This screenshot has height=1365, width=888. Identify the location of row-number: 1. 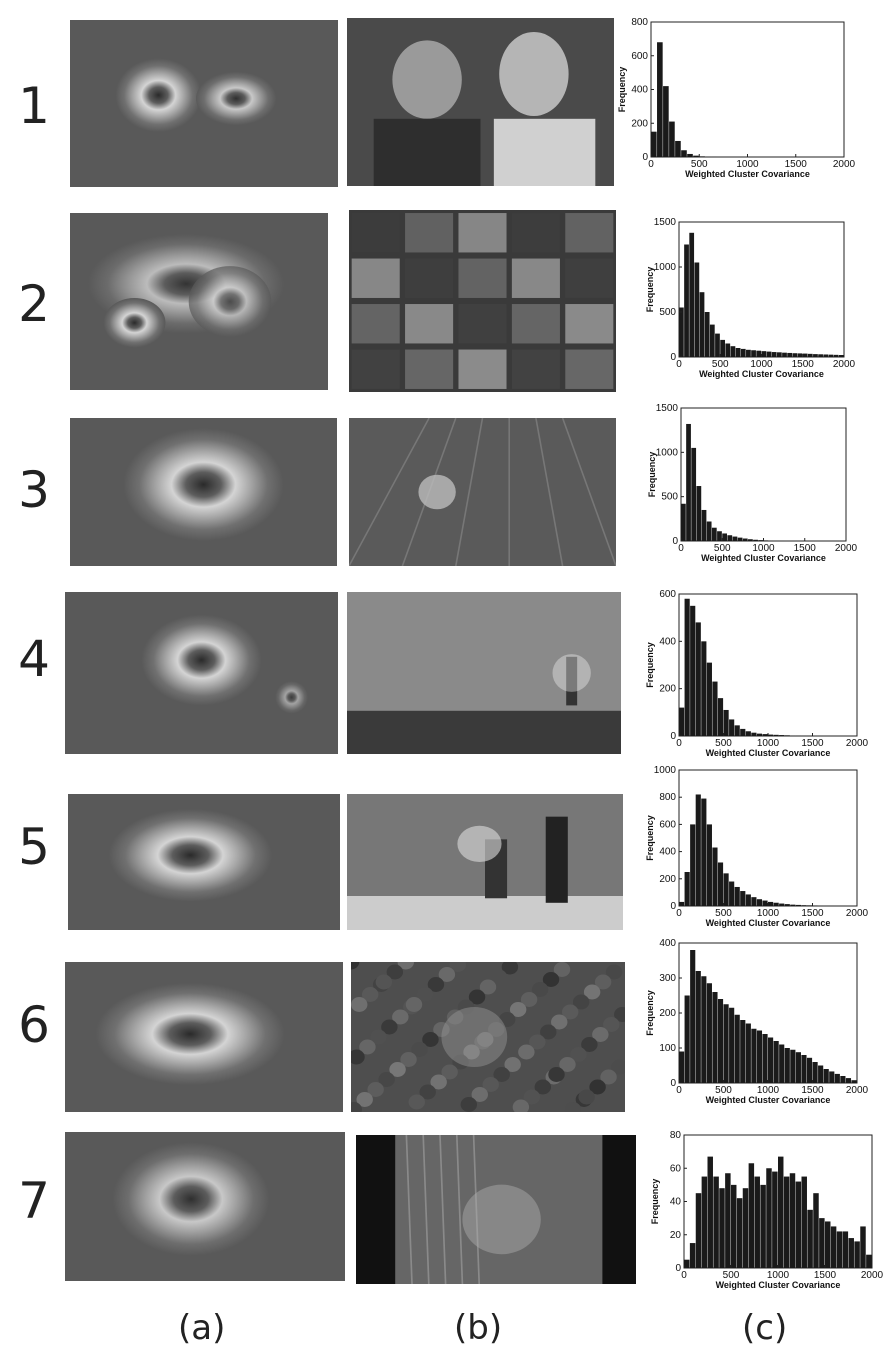
(34, 106).